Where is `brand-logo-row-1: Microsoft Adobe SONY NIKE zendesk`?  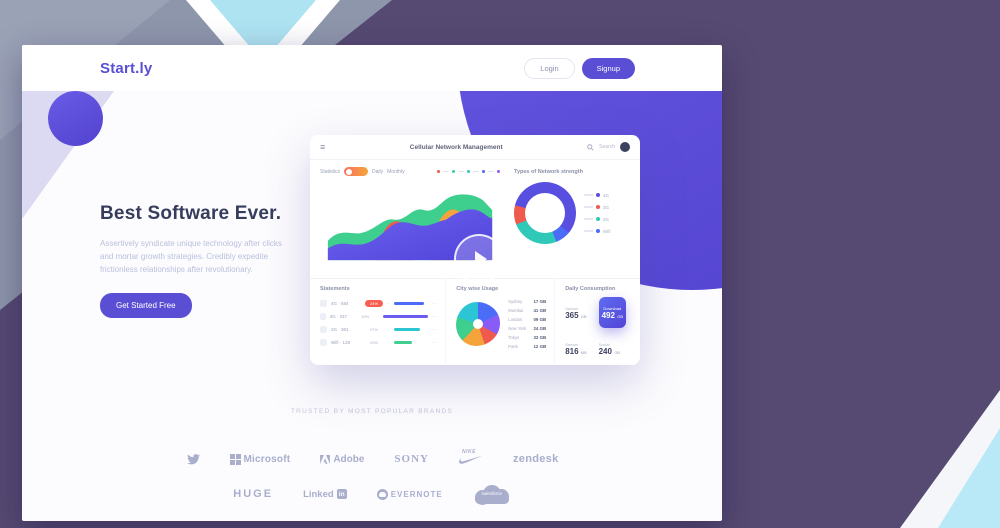
brand-logo-row-1: Microsoft Adobe SONY NIKE zendesk is located at coordinates (372, 459).